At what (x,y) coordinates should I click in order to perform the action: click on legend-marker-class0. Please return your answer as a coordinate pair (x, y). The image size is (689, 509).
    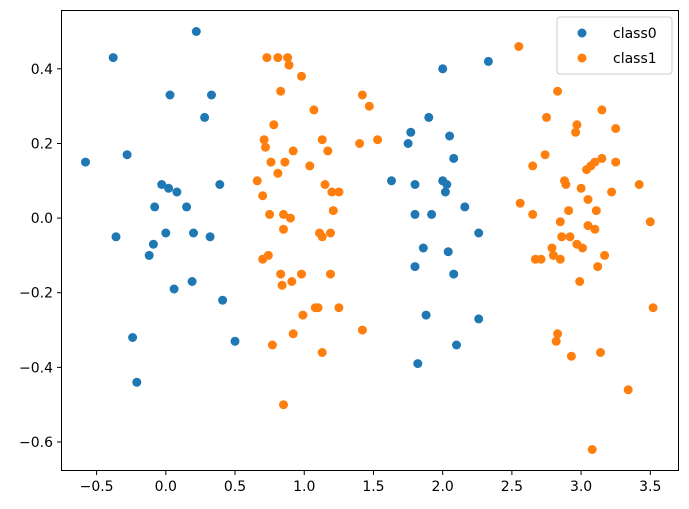
    Looking at the image, I should click on (582, 33).